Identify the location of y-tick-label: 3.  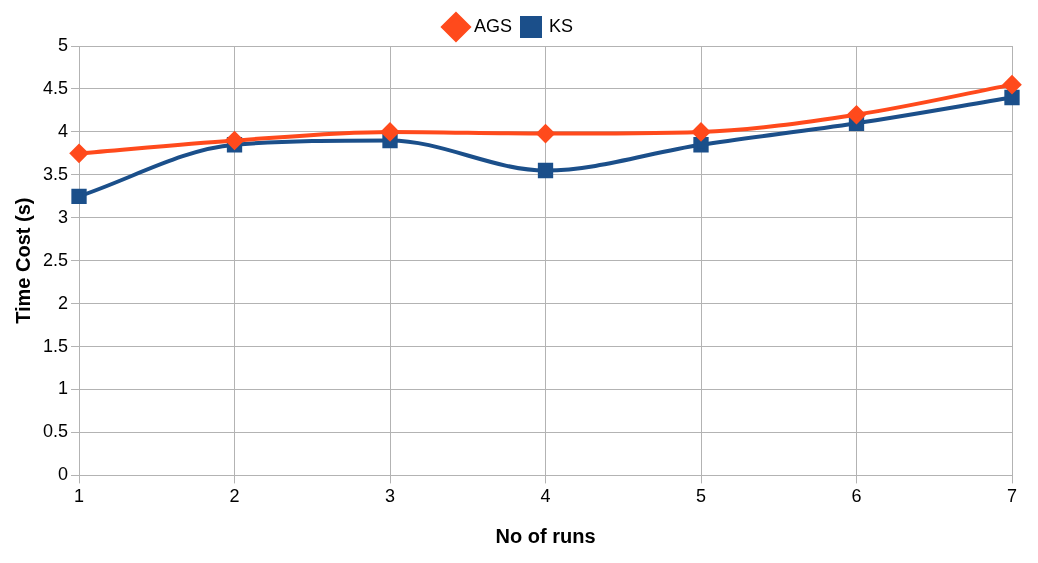
(63, 216).